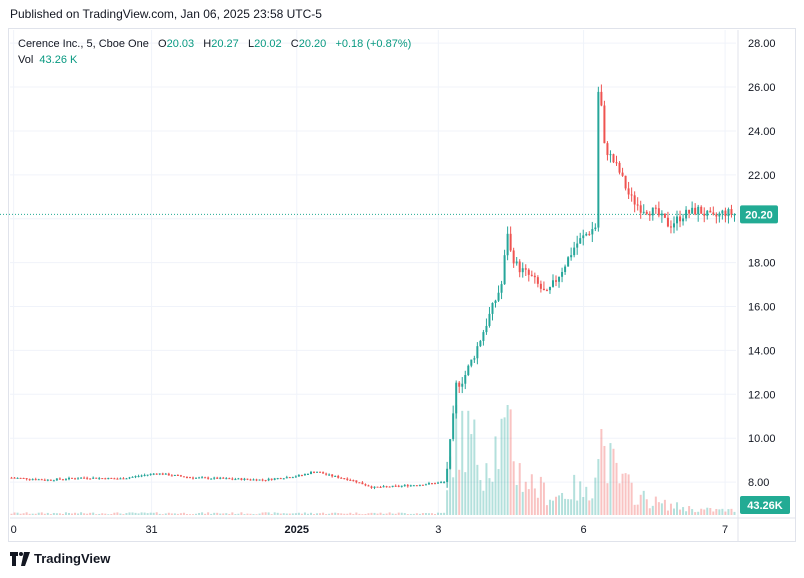  What do you see at coordinates (373, 44) in the screenshot?
I see `change-value: +0.18 (+0.87%)` at bounding box center [373, 44].